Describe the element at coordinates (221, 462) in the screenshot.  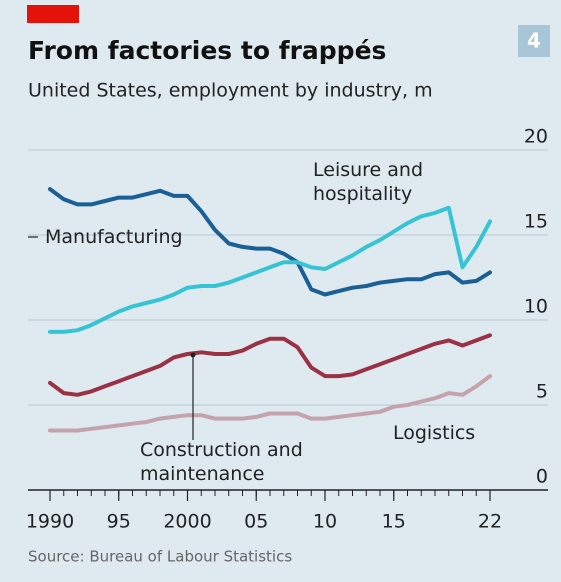
I see `series-label: Construction and maintenance` at that location.